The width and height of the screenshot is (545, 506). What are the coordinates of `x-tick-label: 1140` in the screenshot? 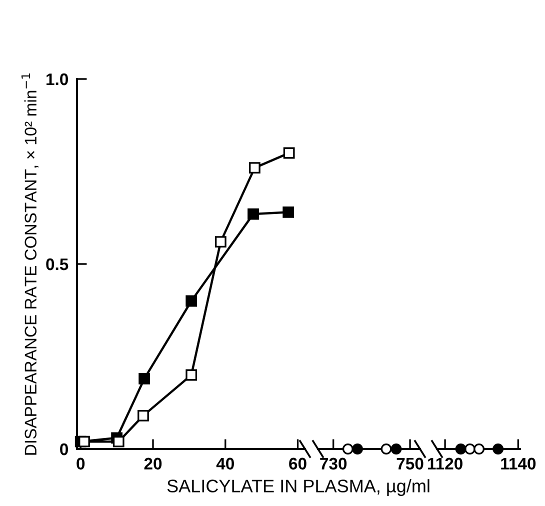 It's located at (518, 464).